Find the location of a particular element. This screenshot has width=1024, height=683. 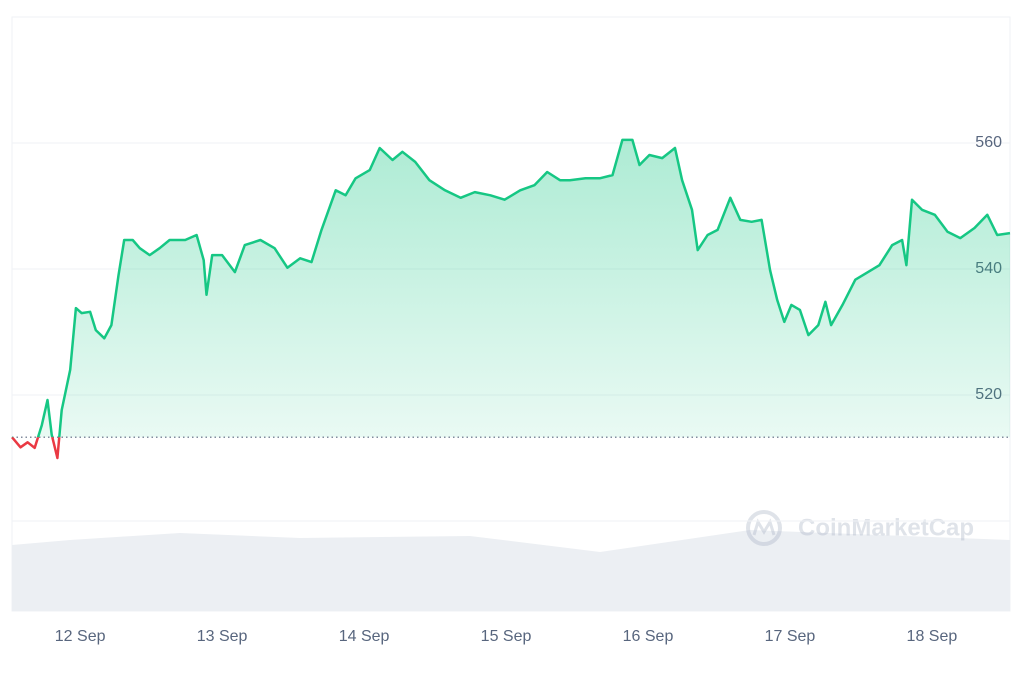

x-tick-label: 13 Sep is located at coordinates (222, 636).